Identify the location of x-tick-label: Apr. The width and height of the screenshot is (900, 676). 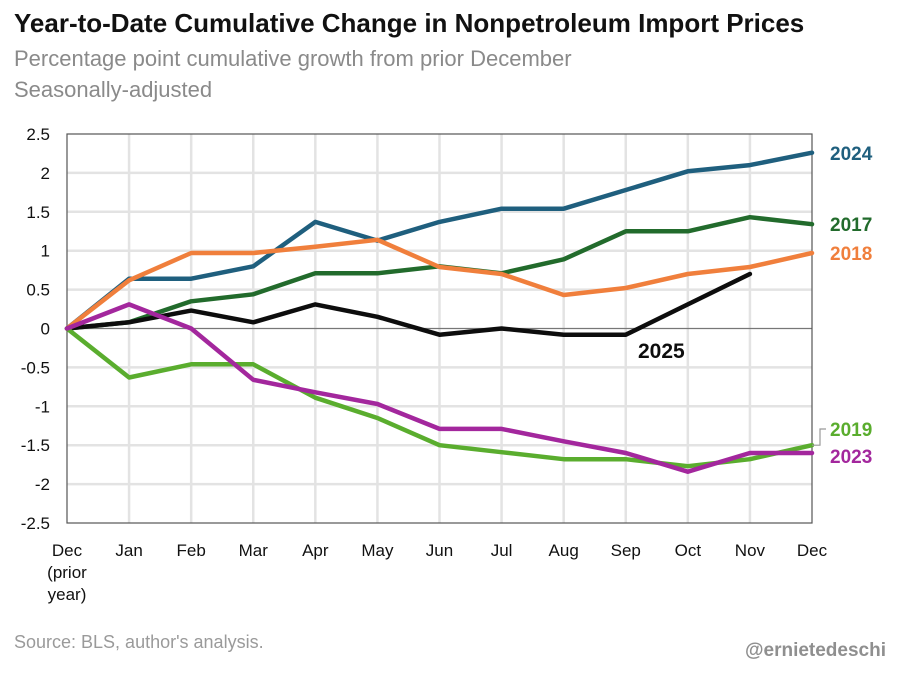
(315, 550).